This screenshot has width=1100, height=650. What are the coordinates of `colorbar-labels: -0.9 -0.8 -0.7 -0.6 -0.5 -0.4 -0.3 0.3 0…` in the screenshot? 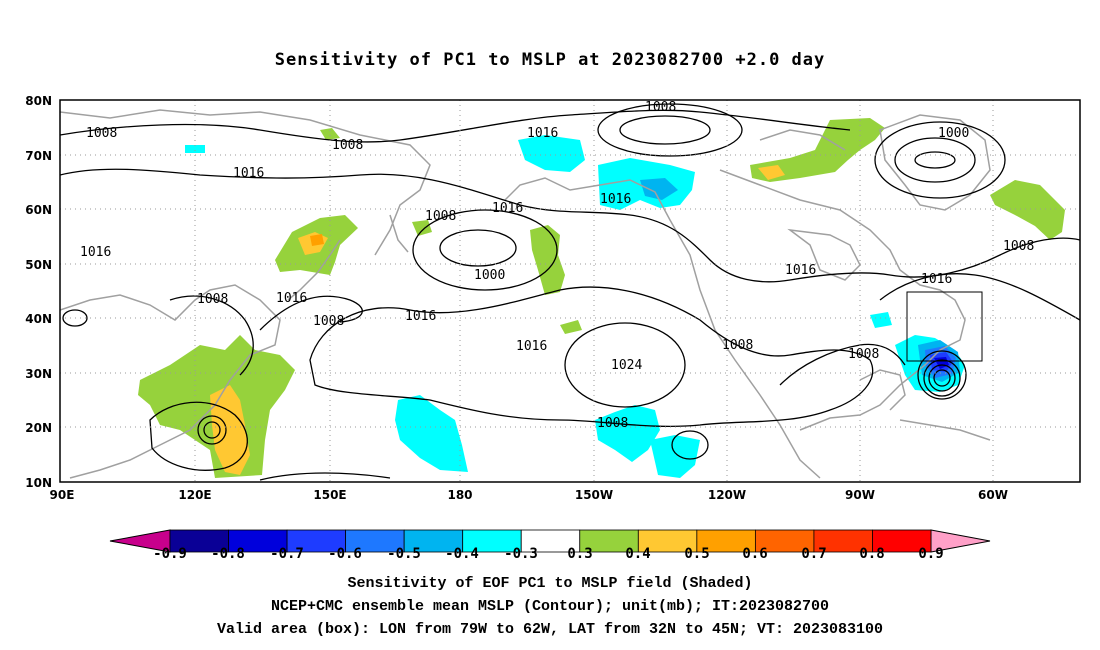 It's located at (548, 554).